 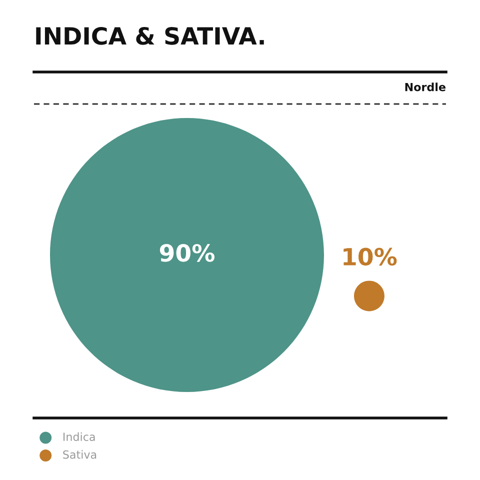 I want to click on data-label: 90%, so click(x=187, y=253).